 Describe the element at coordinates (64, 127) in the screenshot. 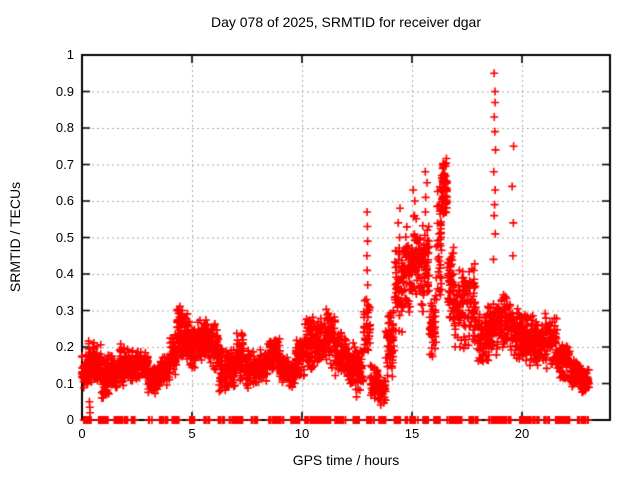

I see `y-tick-label: 0.8` at that location.